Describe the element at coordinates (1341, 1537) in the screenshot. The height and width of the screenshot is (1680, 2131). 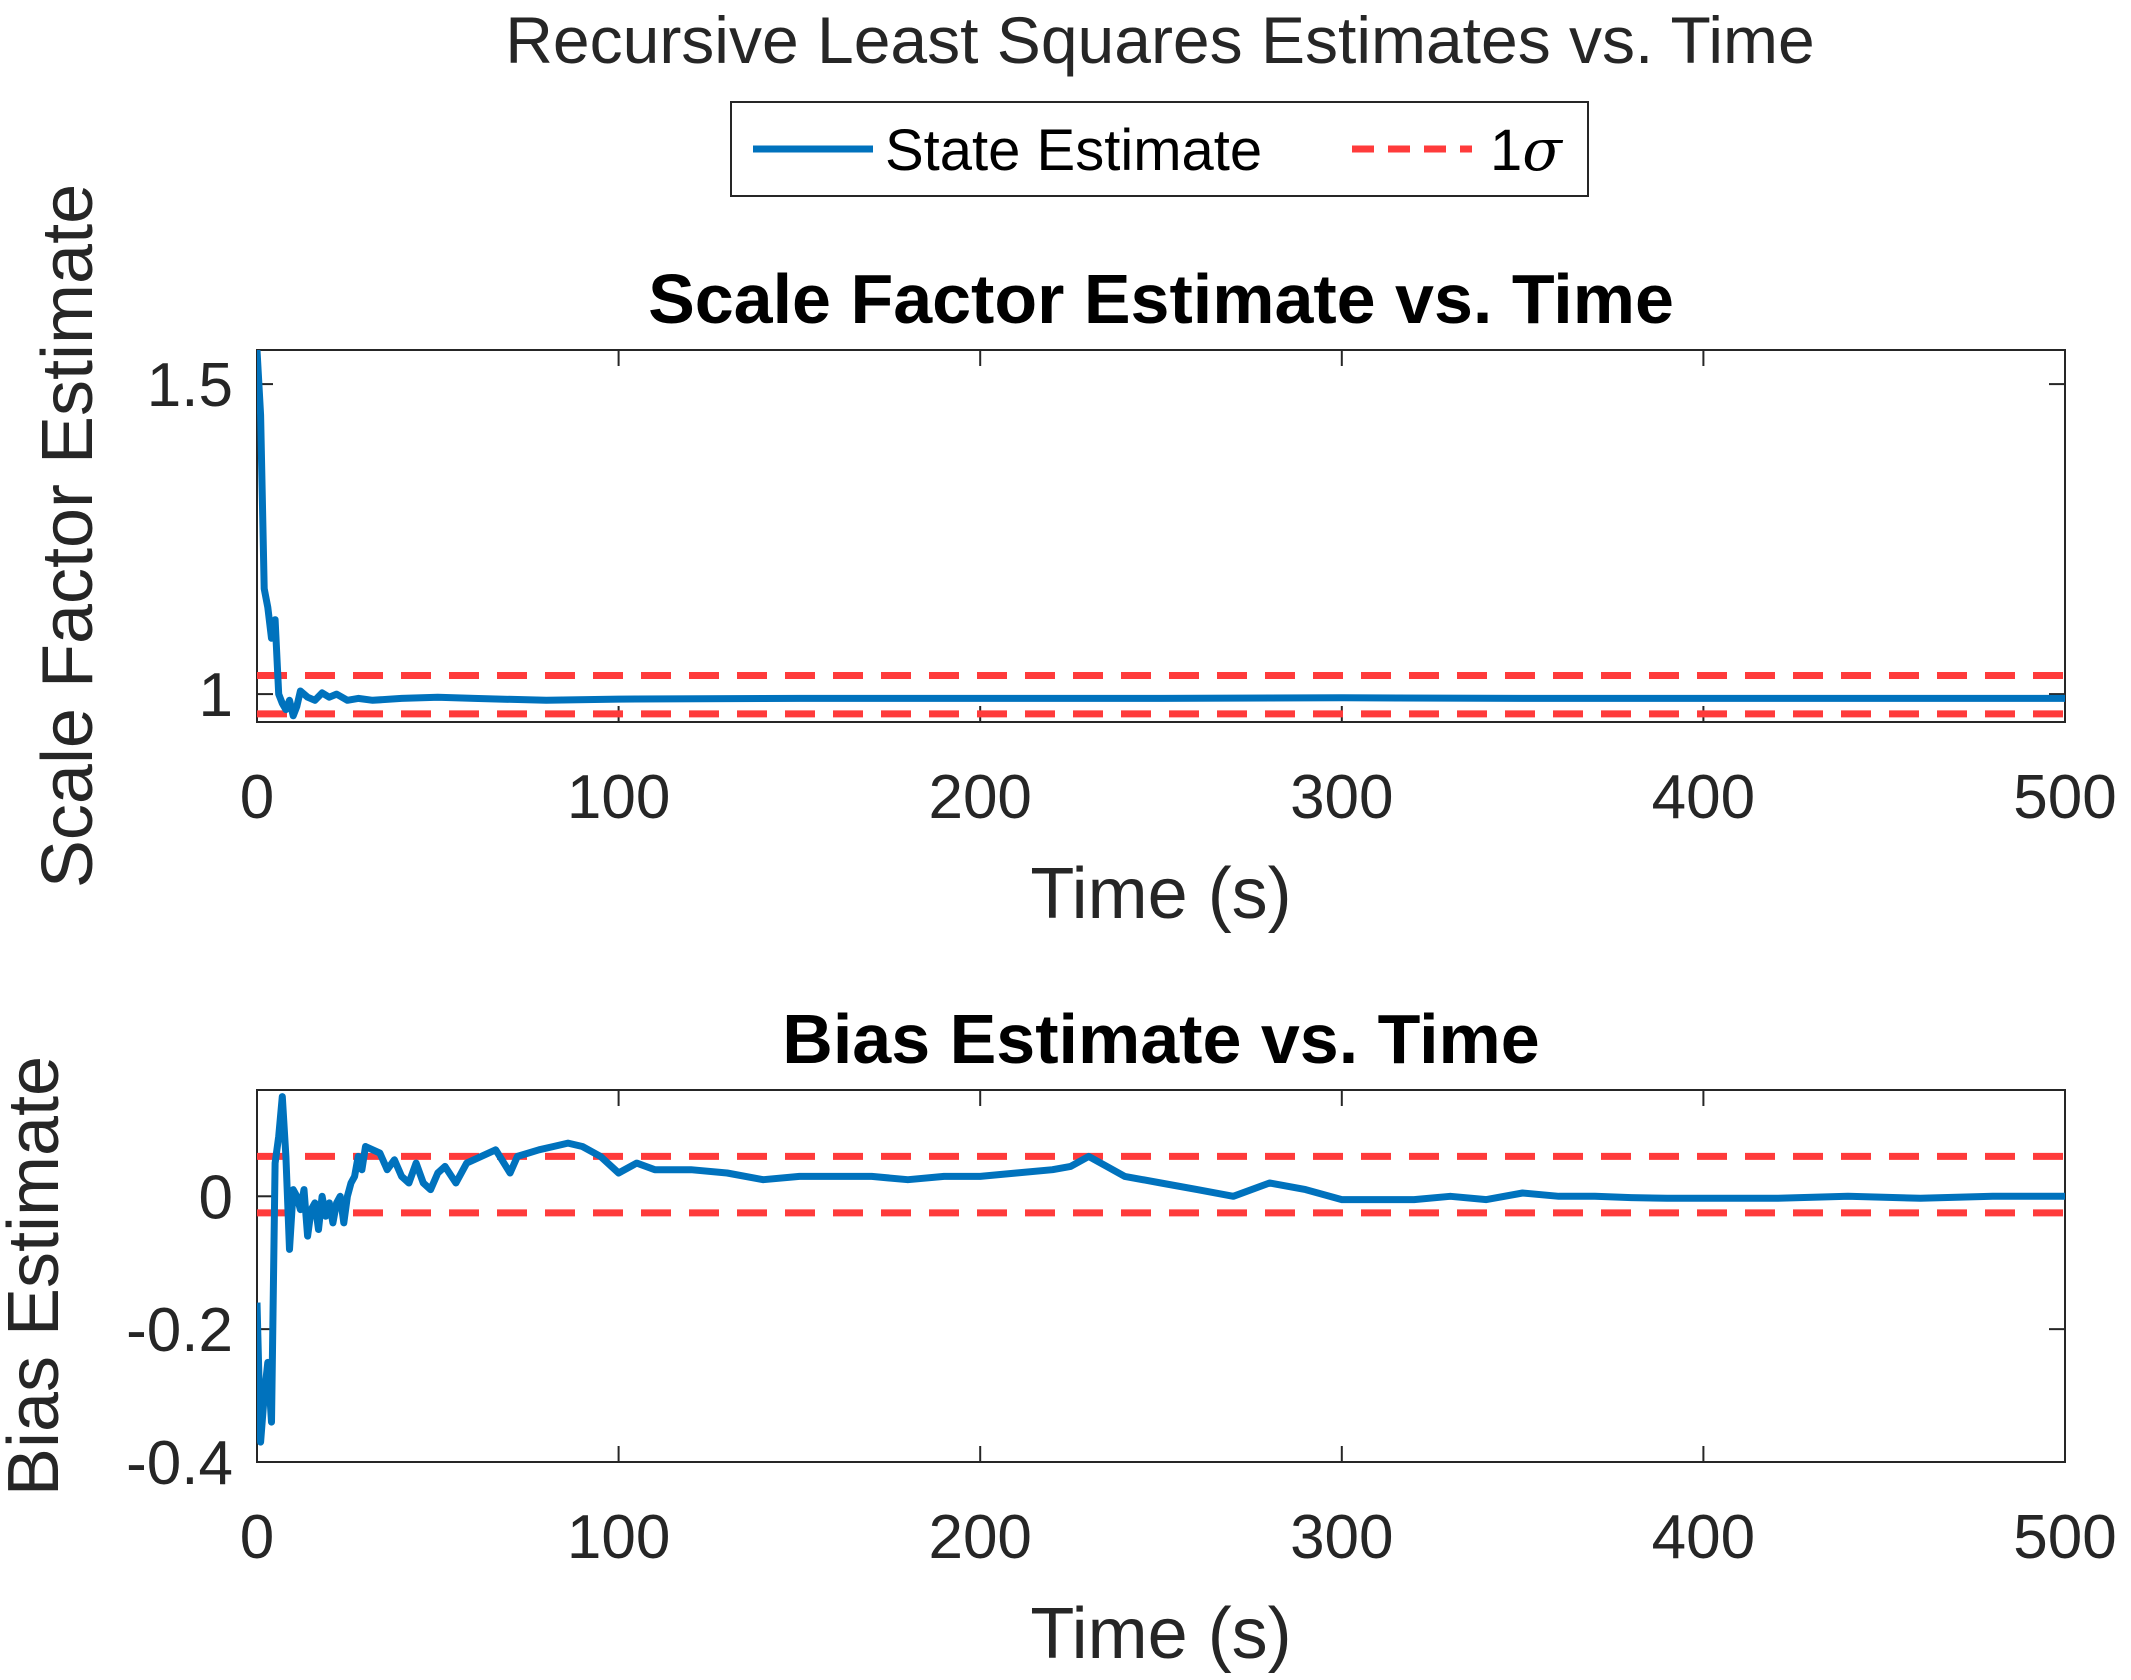
I see `bias-xtick-label: 300` at that location.